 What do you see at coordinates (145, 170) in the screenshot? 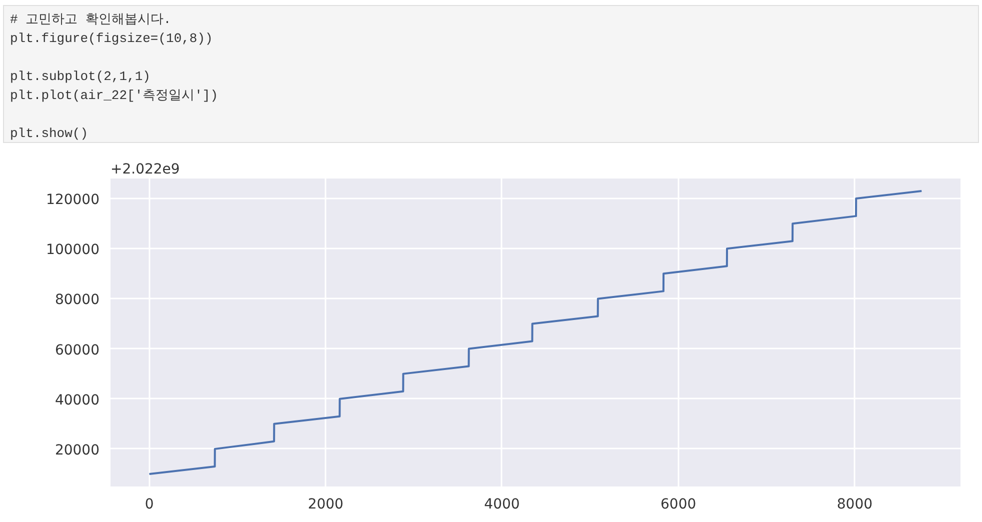
I see `text: +2.022e9` at bounding box center [145, 170].